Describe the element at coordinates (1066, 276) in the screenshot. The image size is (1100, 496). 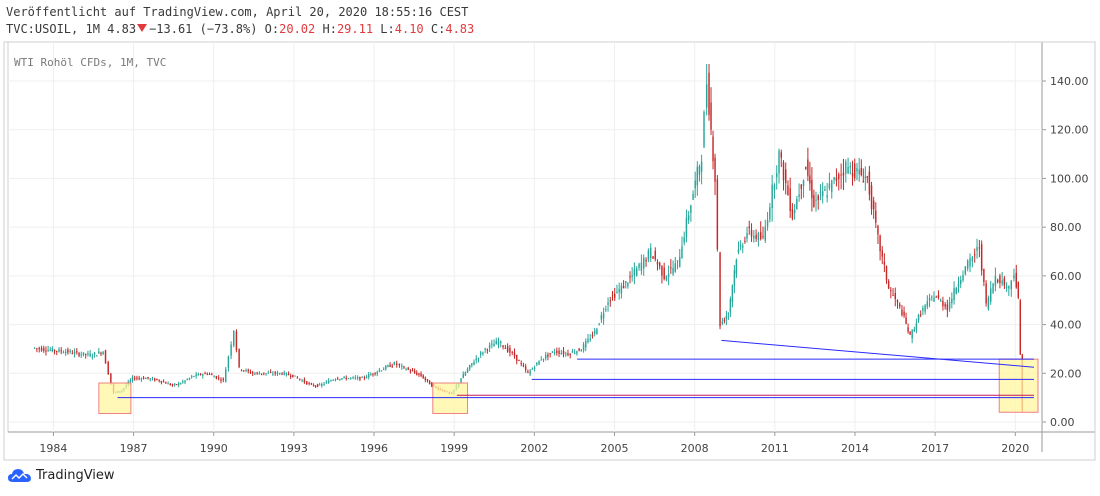
I see `y-tick-label: 60.00` at that location.